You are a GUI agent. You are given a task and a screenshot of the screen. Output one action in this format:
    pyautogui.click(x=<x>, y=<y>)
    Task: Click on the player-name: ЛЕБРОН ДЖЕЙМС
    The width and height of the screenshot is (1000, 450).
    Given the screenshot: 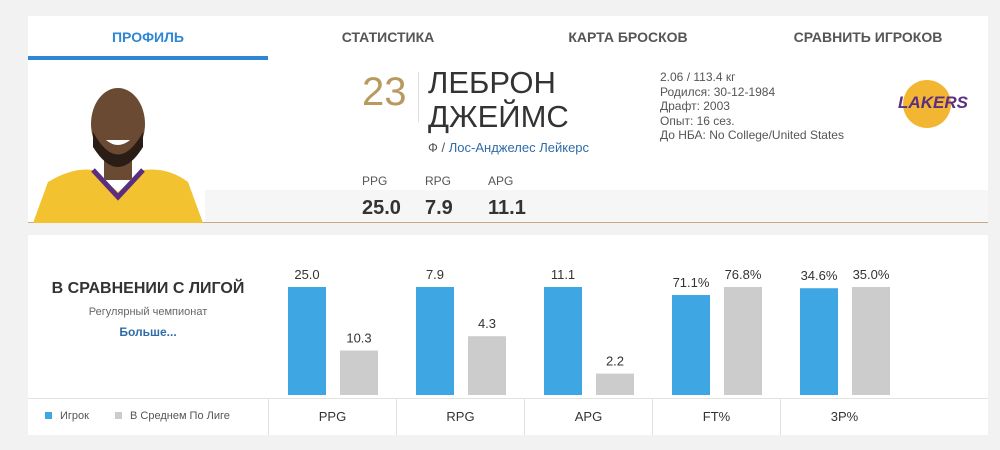 What is the action you would take?
    pyautogui.click(x=498, y=100)
    